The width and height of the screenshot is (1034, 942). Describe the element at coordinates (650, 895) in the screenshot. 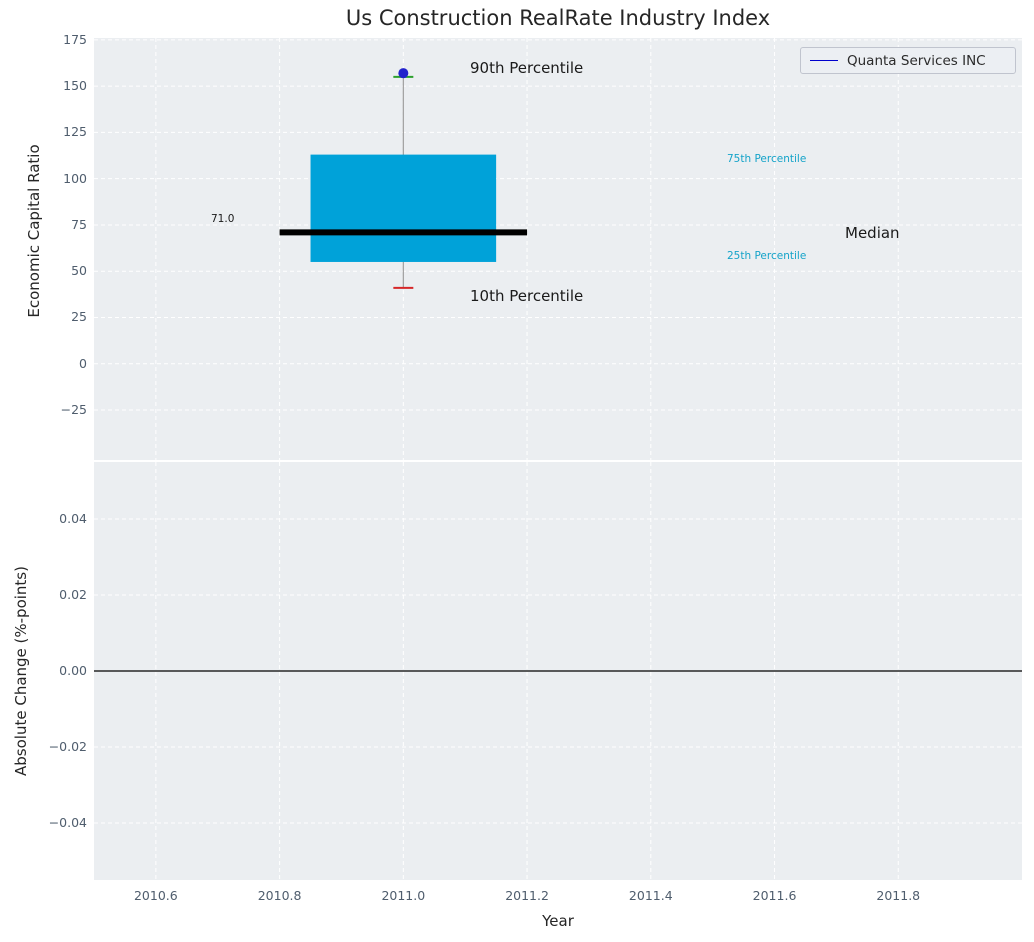

I see `x-tick-label: 2011.4` at that location.